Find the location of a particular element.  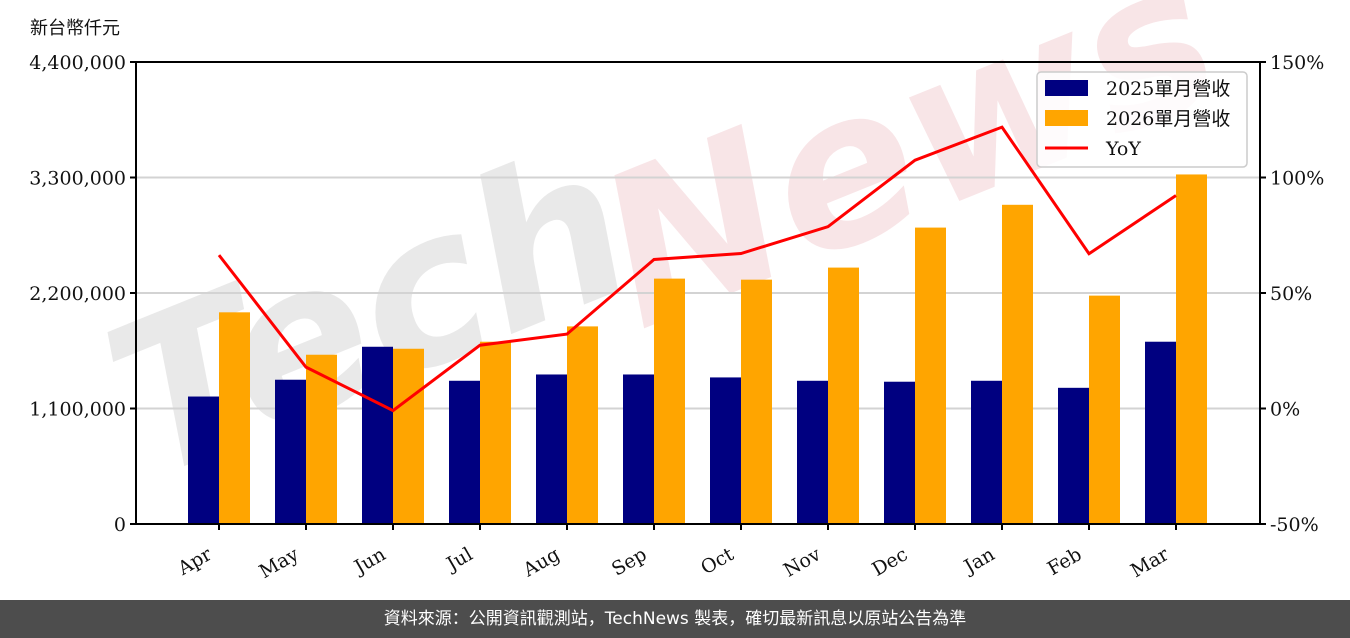

bar-2025-dec is located at coordinates (899, 452).